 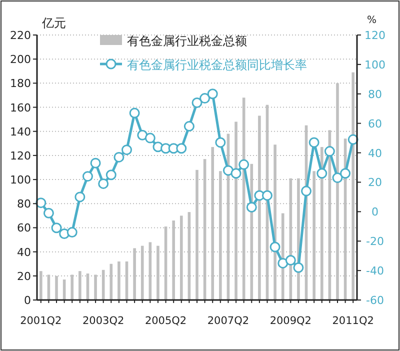 What do you see at coordinates (375, 183) in the screenshot?
I see `y2-tick-label: 20` at bounding box center [375, 183].